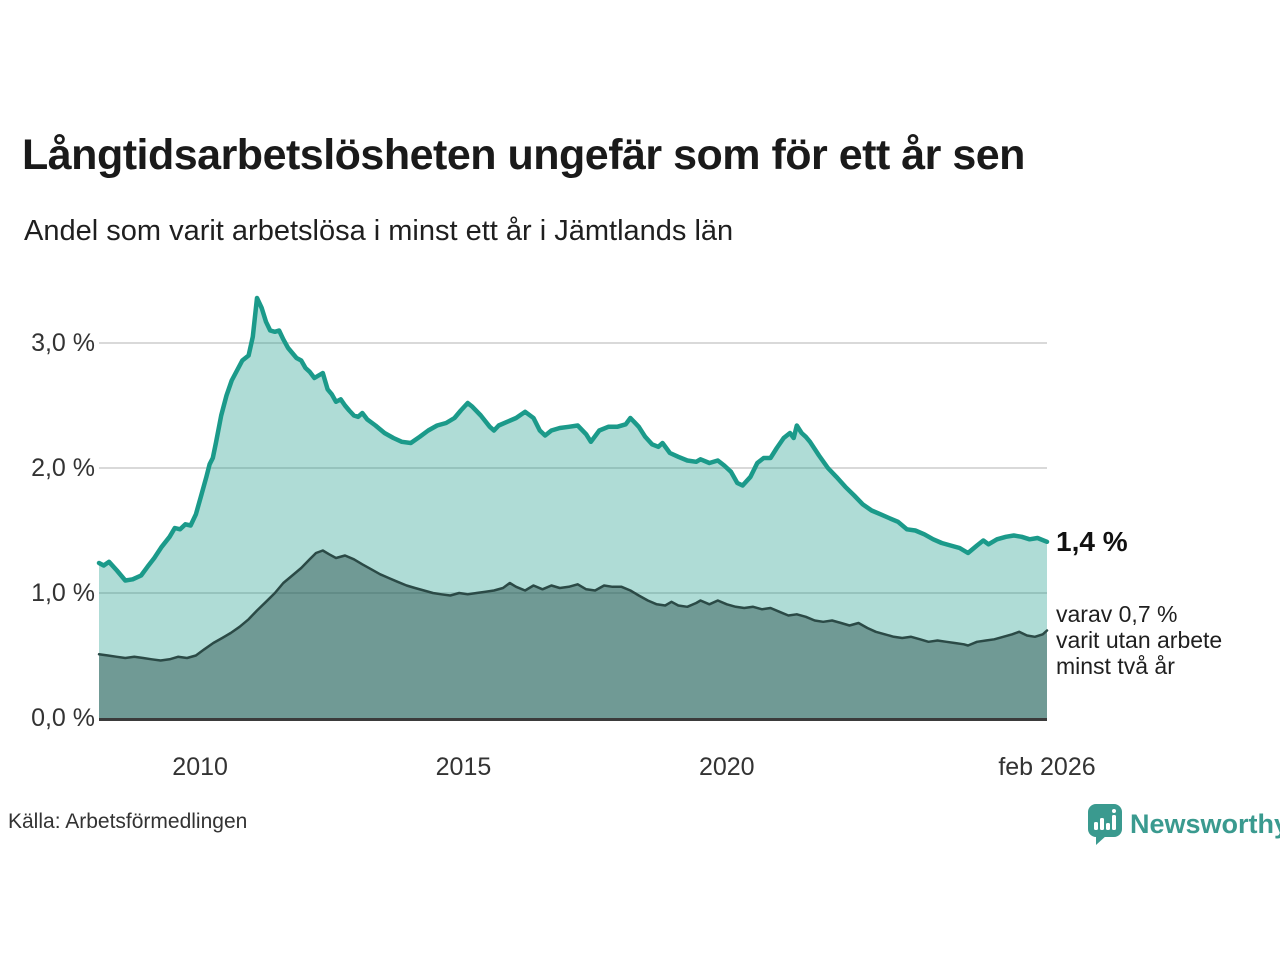 The height and width of the screenshot is (960, 1280). I want to click on speech-bubble-tail, so click(1101, 840).